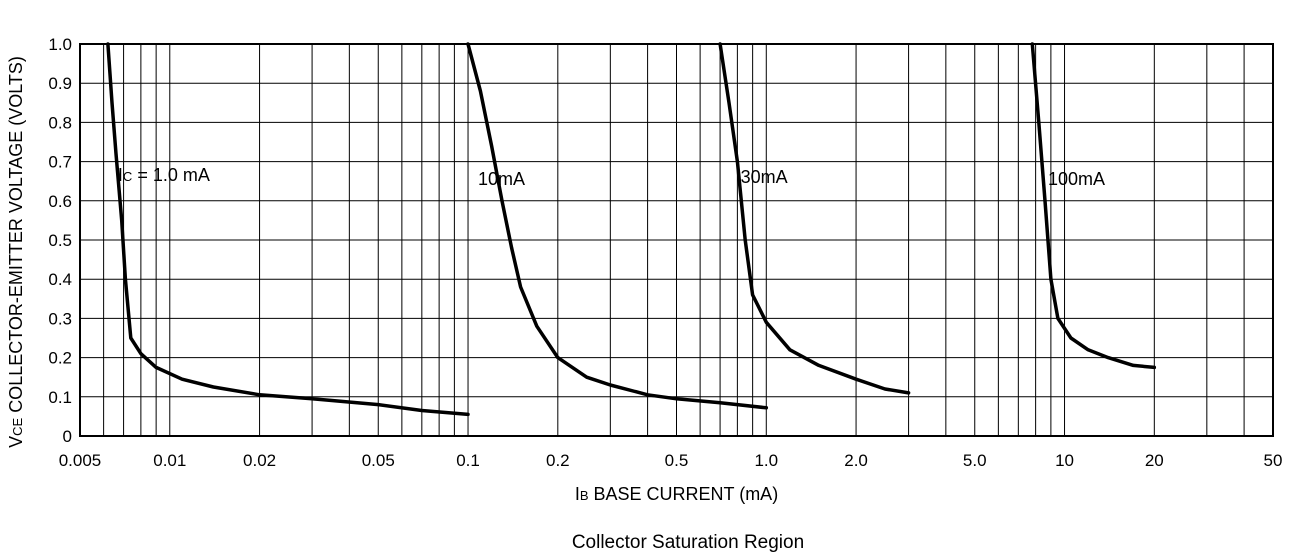 The width and height of the screenshot is (1302, 560). What do you see at coordinates (378, 460) in the screenshot?
I see `x-tick-label: 0.05` at bounding box center [378, 460].